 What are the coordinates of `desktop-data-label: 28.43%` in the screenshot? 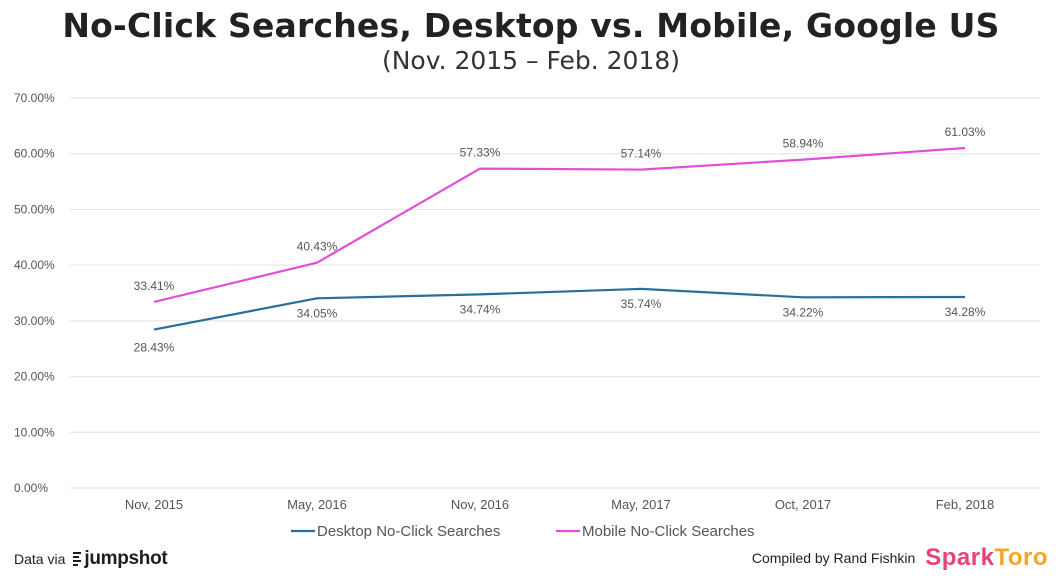 It's located at (154, 348).